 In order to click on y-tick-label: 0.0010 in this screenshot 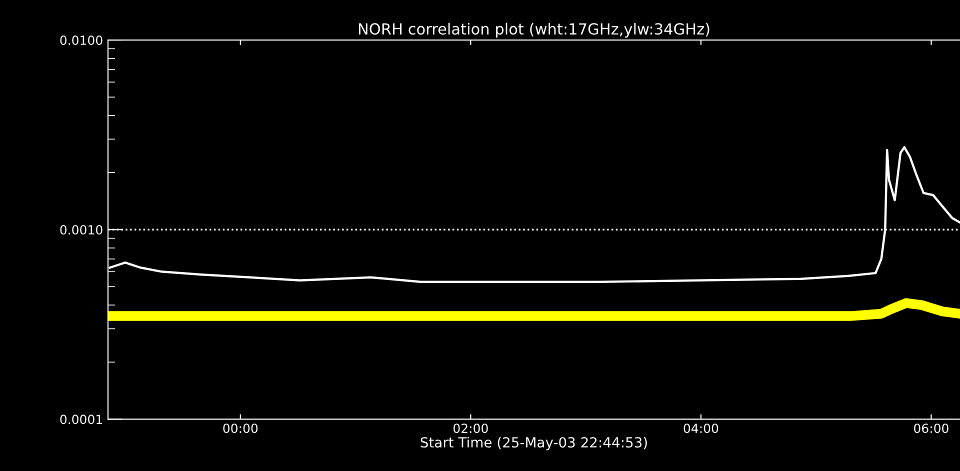, I will do `click(81, 230)`.